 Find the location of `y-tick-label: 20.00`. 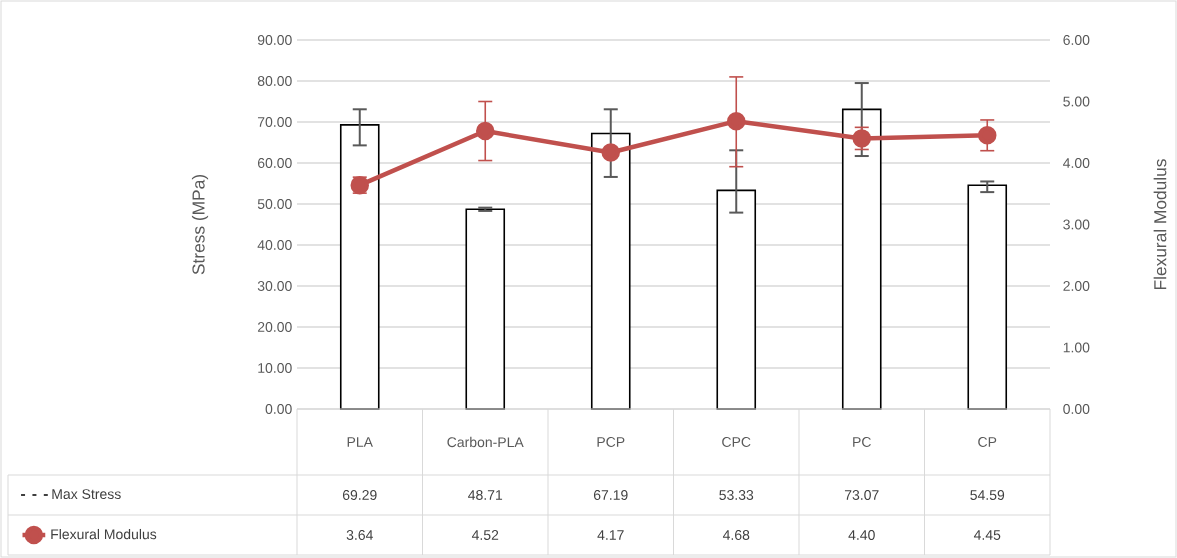

y-tick-label: 20.00 is located at coordinates (274, 327).